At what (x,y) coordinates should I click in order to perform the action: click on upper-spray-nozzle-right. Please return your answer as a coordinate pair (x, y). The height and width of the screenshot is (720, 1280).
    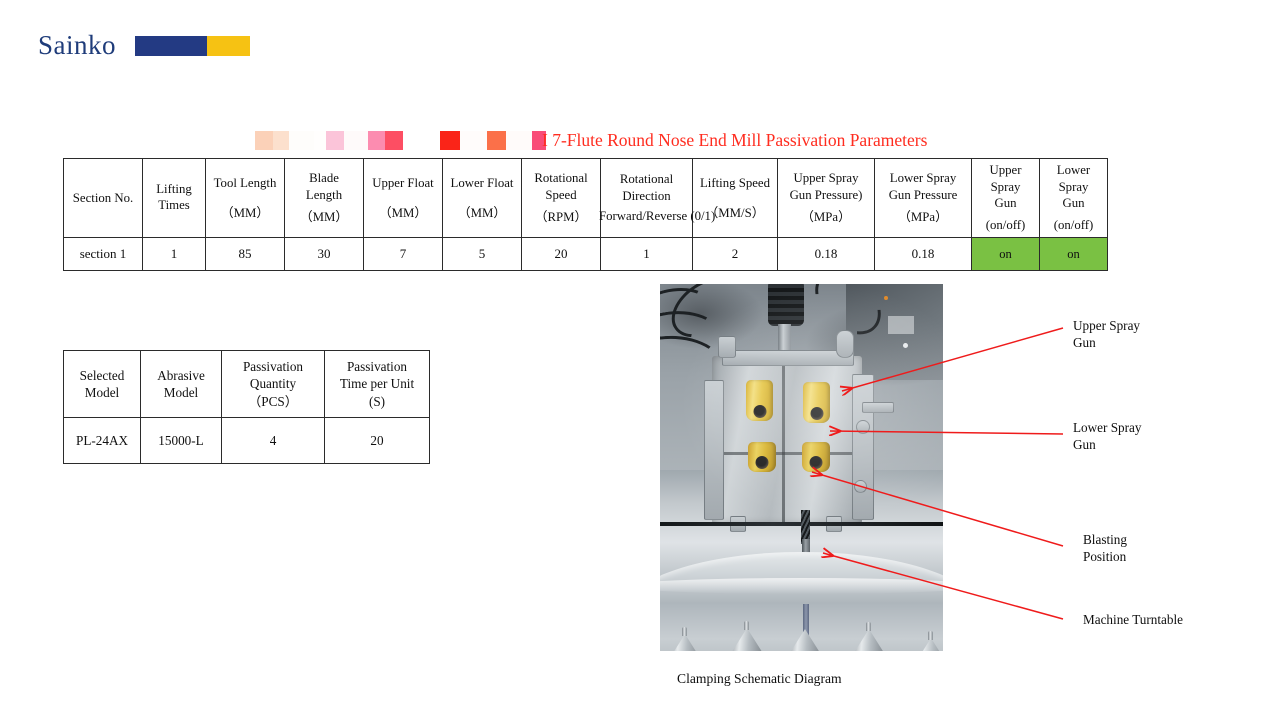
    Looking at the image, I should click on (816, 402).